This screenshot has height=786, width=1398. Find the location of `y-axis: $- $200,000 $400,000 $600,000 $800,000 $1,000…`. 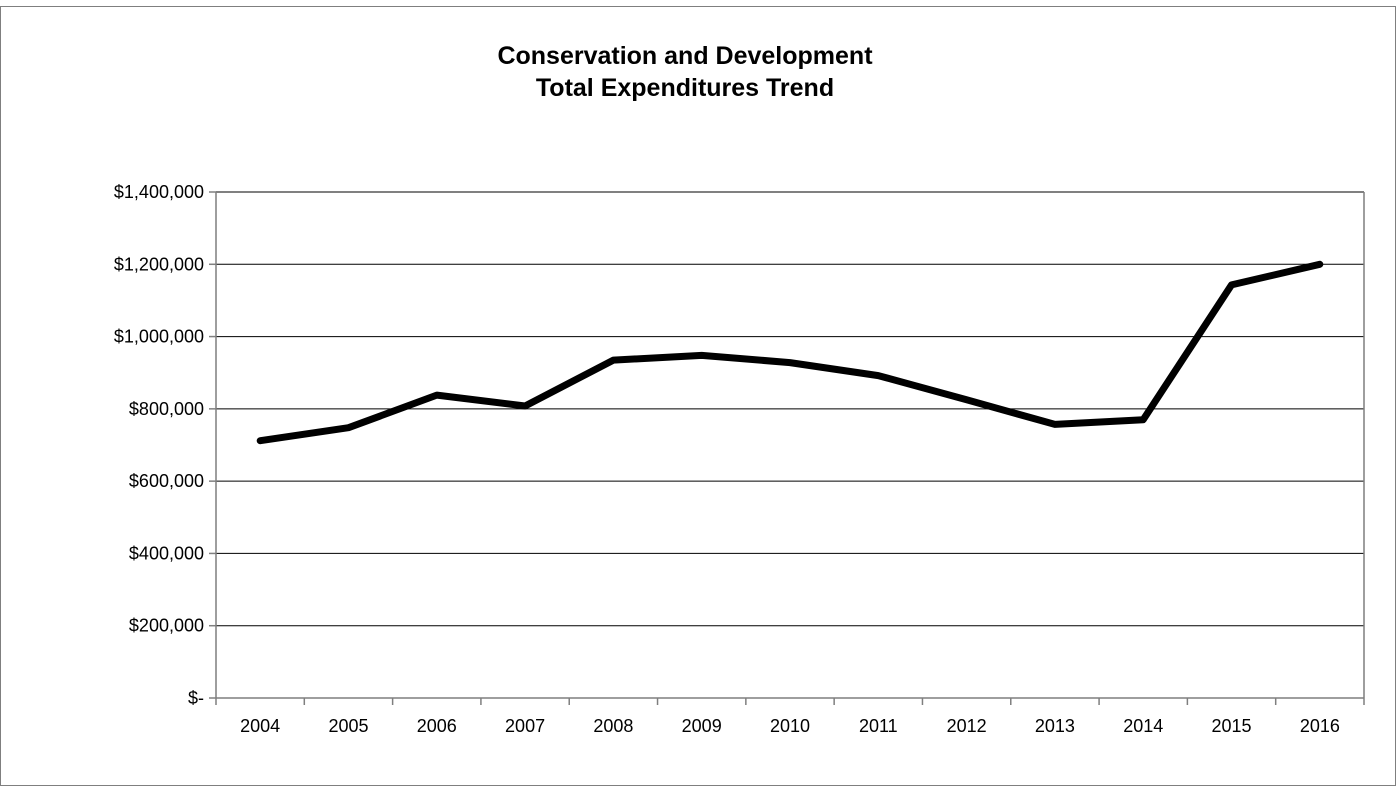

y-axis: $- $200,000 $400,000 $600,000 $800,000 $1,000… is located at coordinates (165, 445).